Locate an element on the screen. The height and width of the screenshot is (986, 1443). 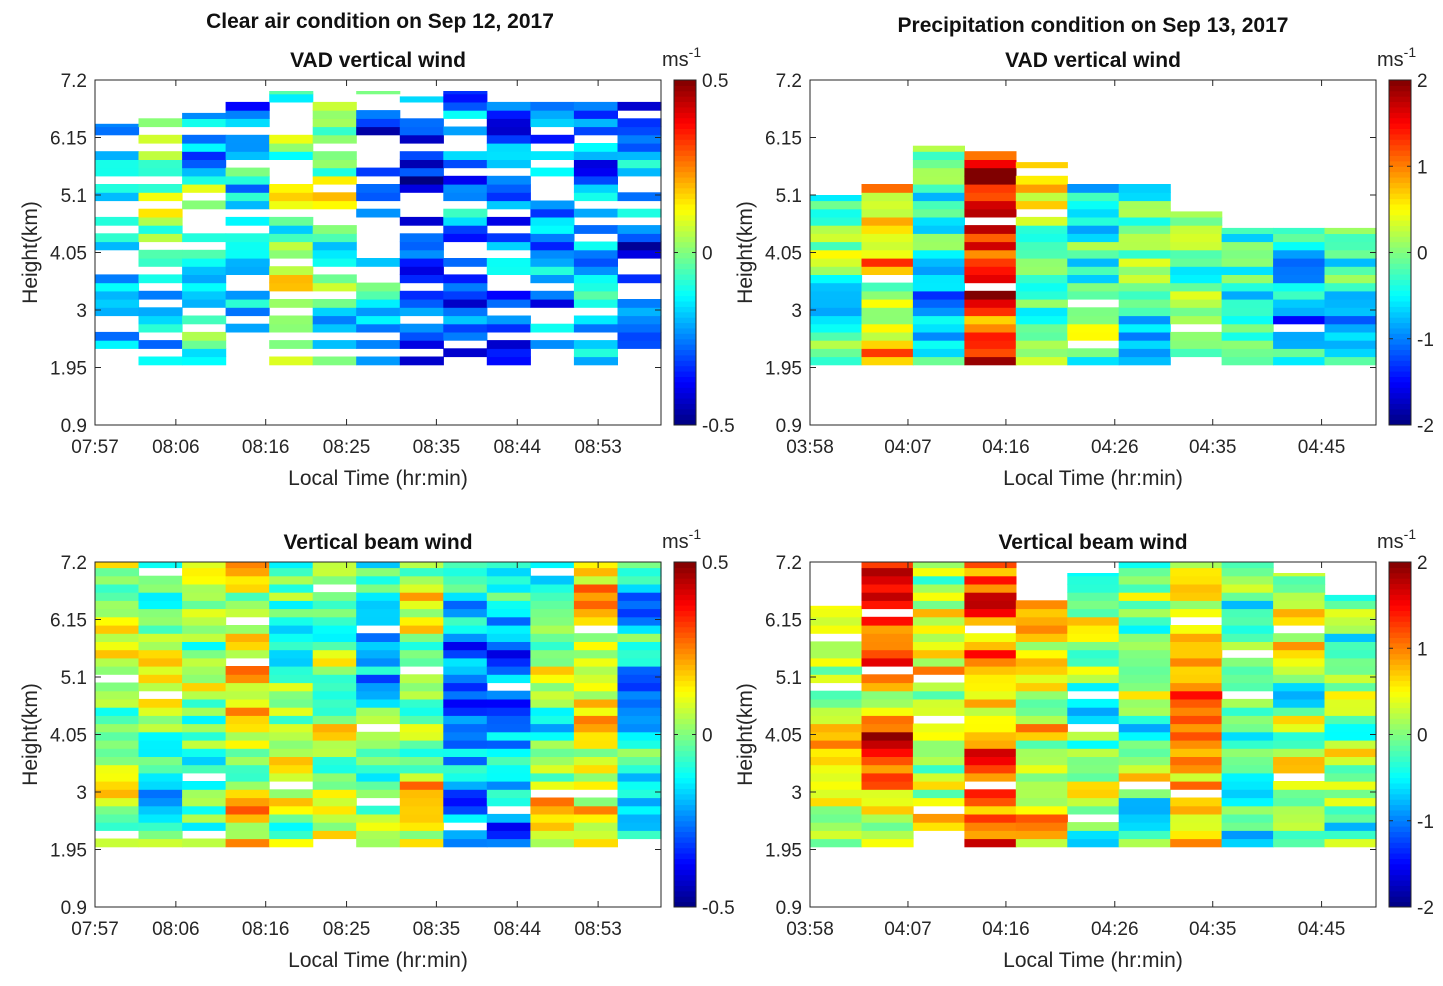
x-tick-label: 04:07 is located at coordinates (908, 929).